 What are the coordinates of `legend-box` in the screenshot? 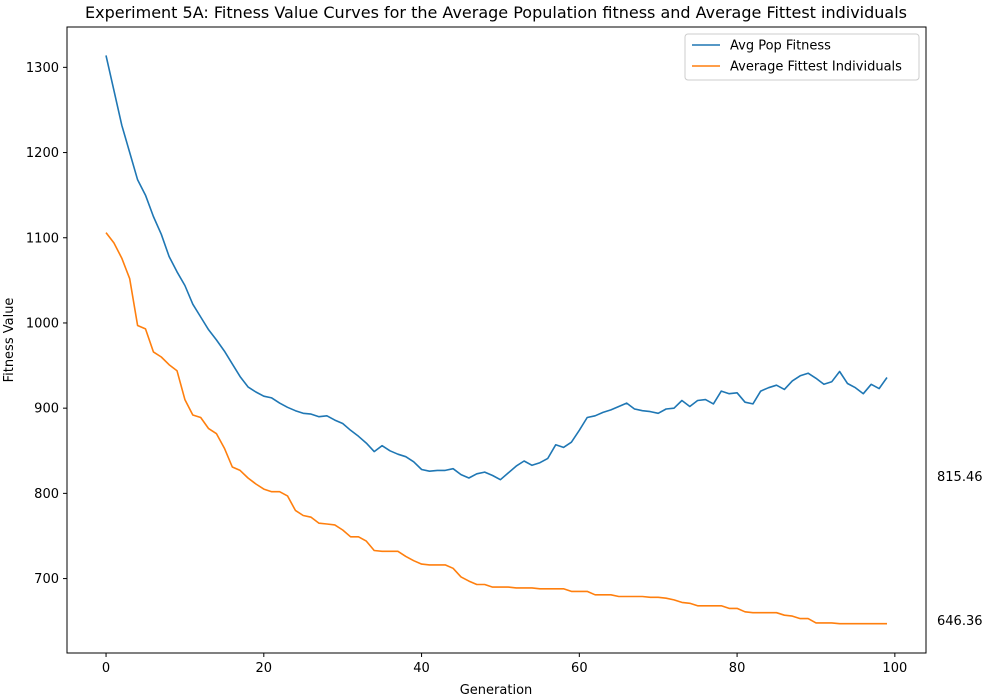 It's located at (802, 57).